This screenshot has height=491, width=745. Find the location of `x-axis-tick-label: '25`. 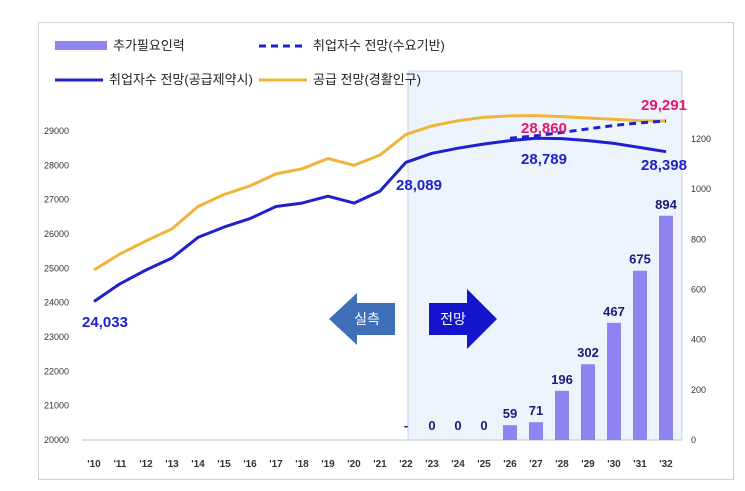

x-axis-tick-label: '25 is located at coordinates (484, 464).